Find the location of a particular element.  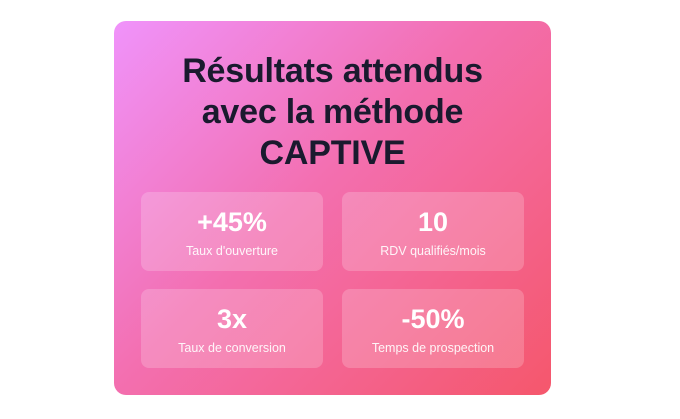

stat-label: RDV qualifiés/mois is located at coordinates (433, 251).